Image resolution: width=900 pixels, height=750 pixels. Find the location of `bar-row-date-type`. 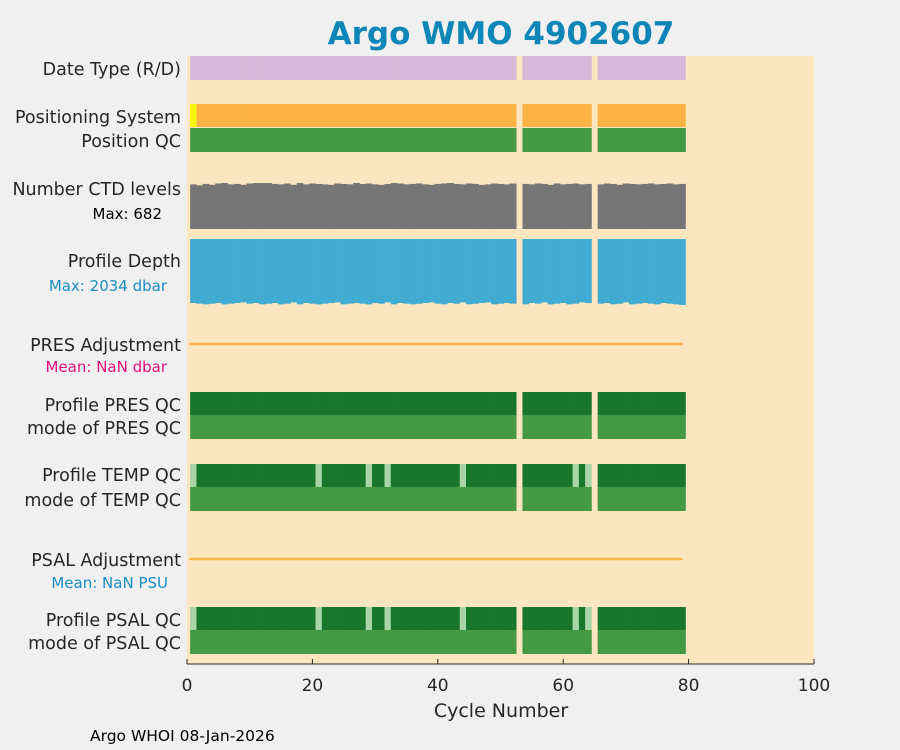

bar-row-date-type is located at coordinates (438, 68).